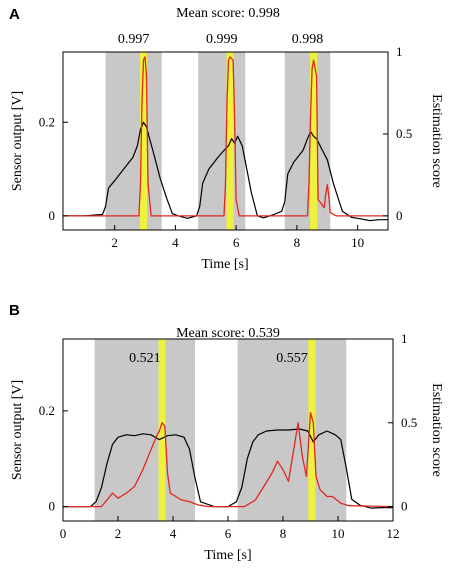 The image size is (453, 572). What do you see at coordinates (292, 358) in the screenshot?
I see `segment-score-label: 0.557` at bounding box center [292, 358].